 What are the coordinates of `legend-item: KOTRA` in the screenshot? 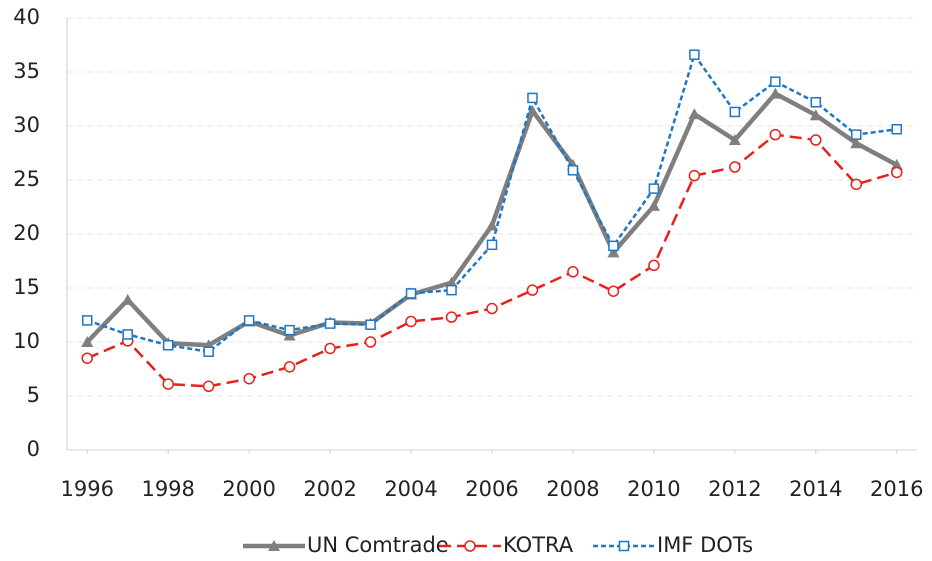 It's located at (506, 545).